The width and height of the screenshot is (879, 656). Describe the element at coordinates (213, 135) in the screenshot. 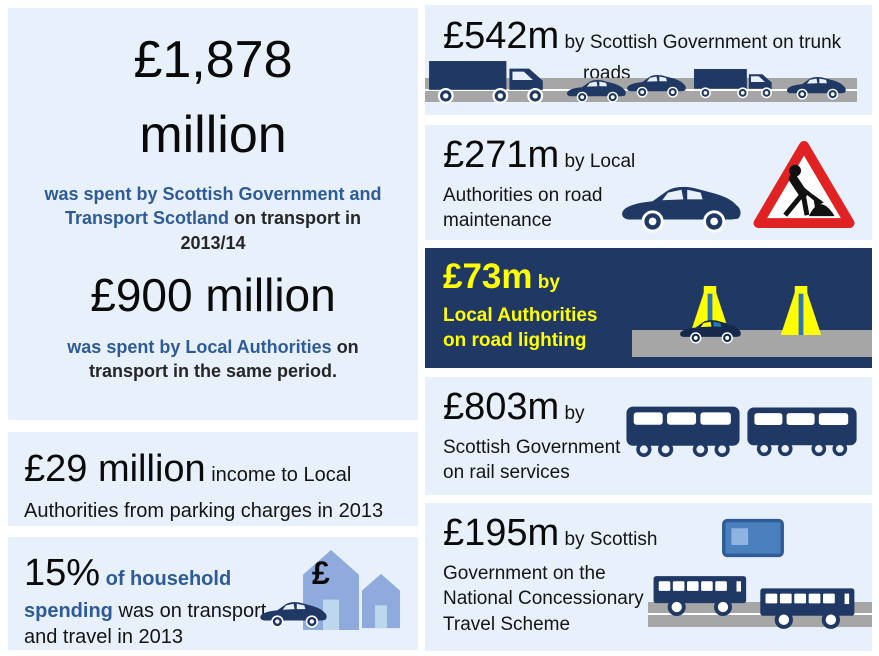

I see `total-government-unit: million` at that location.